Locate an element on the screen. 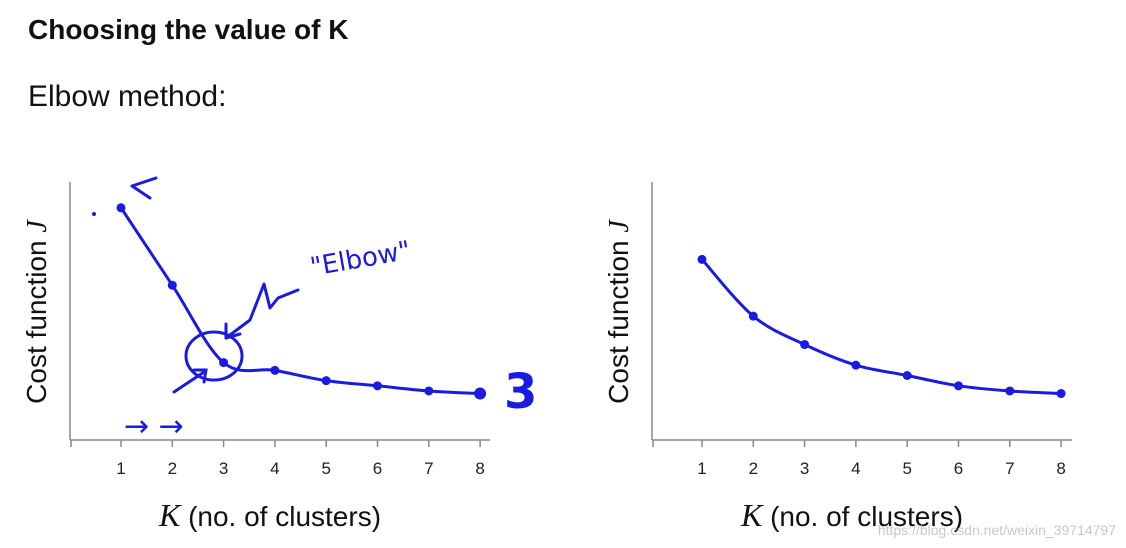  elbow-pointer-arrowhead-icon is located at coordinates (233, 331).